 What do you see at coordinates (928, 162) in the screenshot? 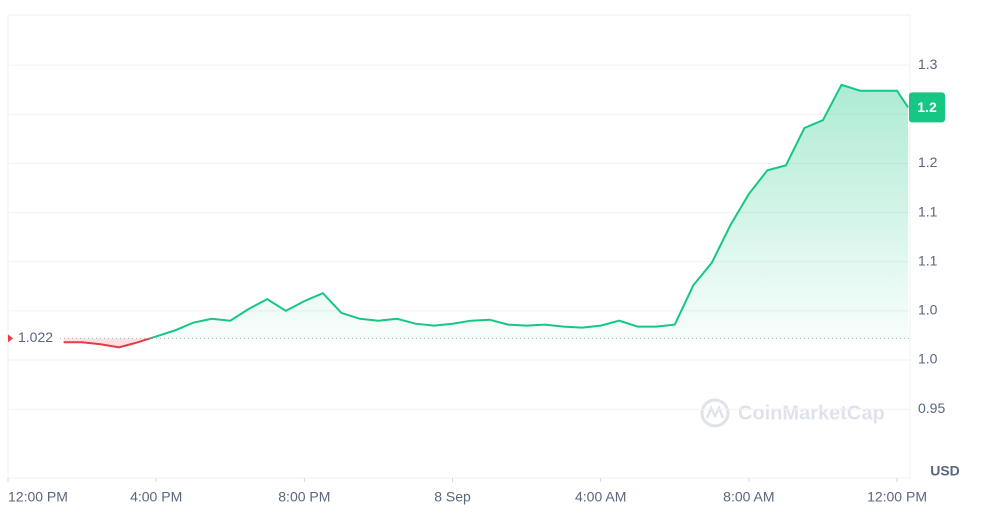
I see `y-tick-label: 1.2` at bounding box center [928, 162].